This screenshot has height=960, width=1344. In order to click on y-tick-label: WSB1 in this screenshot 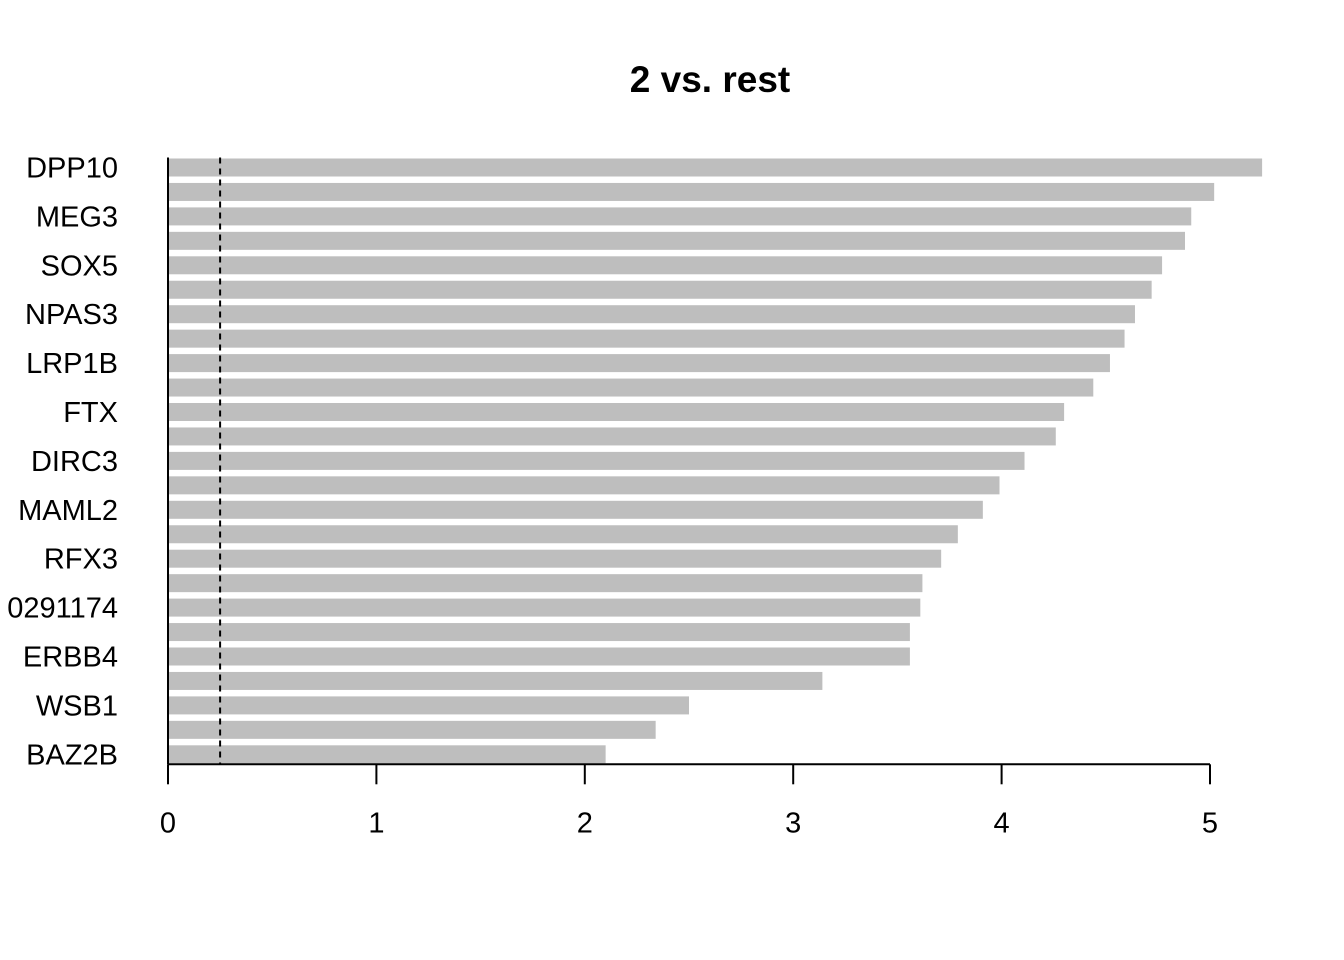, I will do `click(77, 706)`.